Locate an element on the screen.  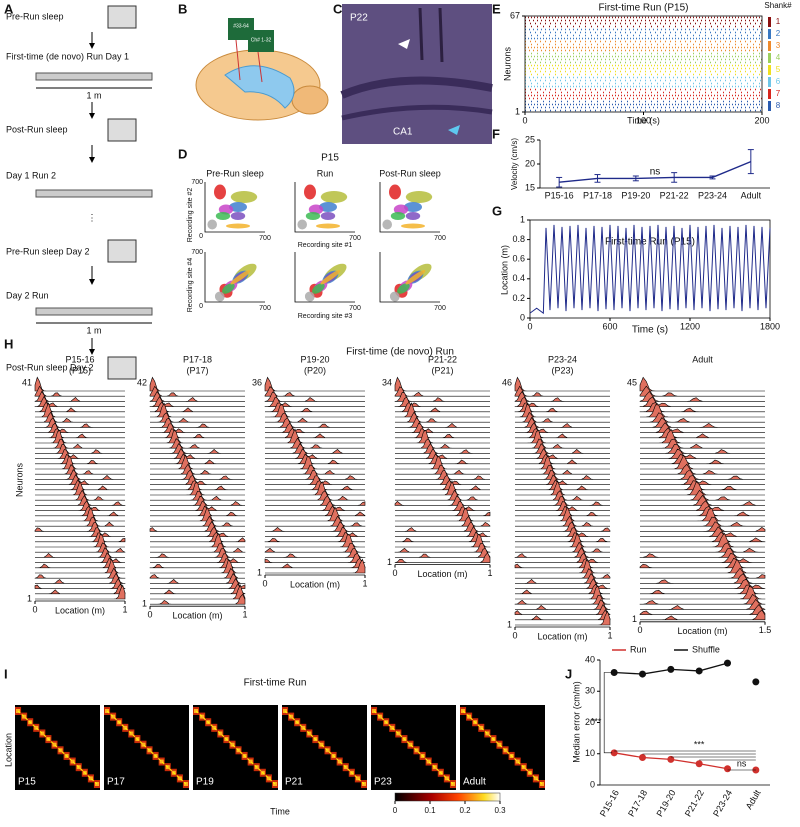
y-axis-label: Location is located at coordinates (8, 750).